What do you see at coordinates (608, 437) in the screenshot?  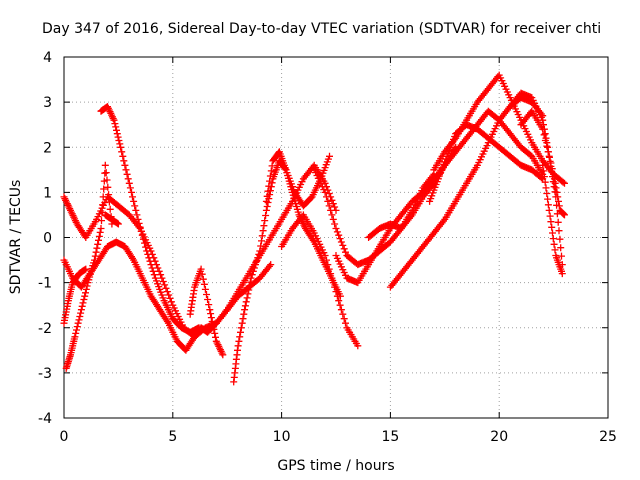 I see `x-tick-label: 25` at bounding box center [608, 437].